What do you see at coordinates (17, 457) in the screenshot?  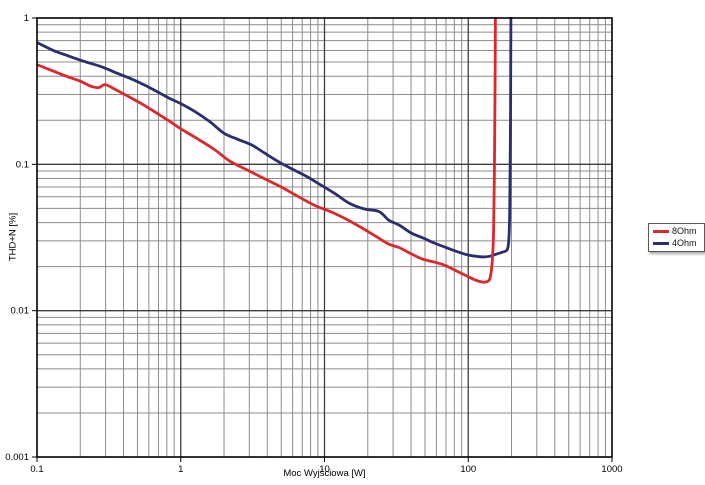 I see `y-tick-label: 0.001` at bounding box center [17, 457].